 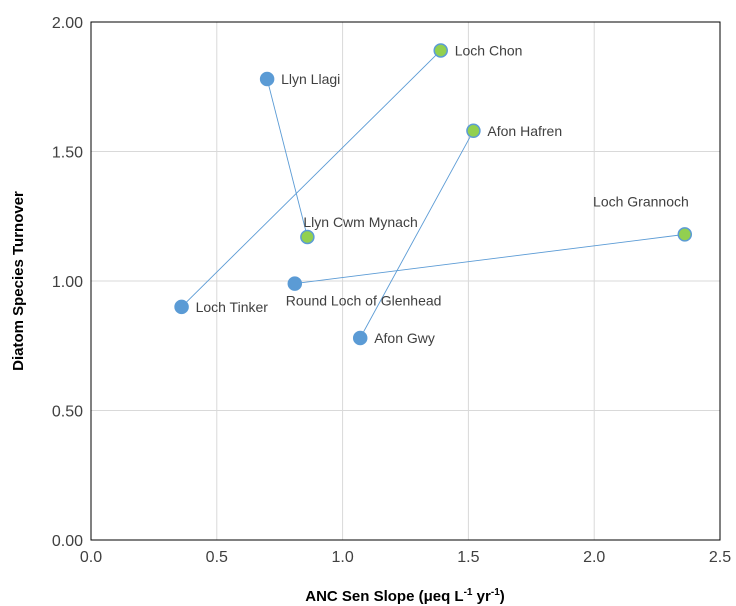 I want to click on point-label: Afon Hafren, so click(x=524, y=131).